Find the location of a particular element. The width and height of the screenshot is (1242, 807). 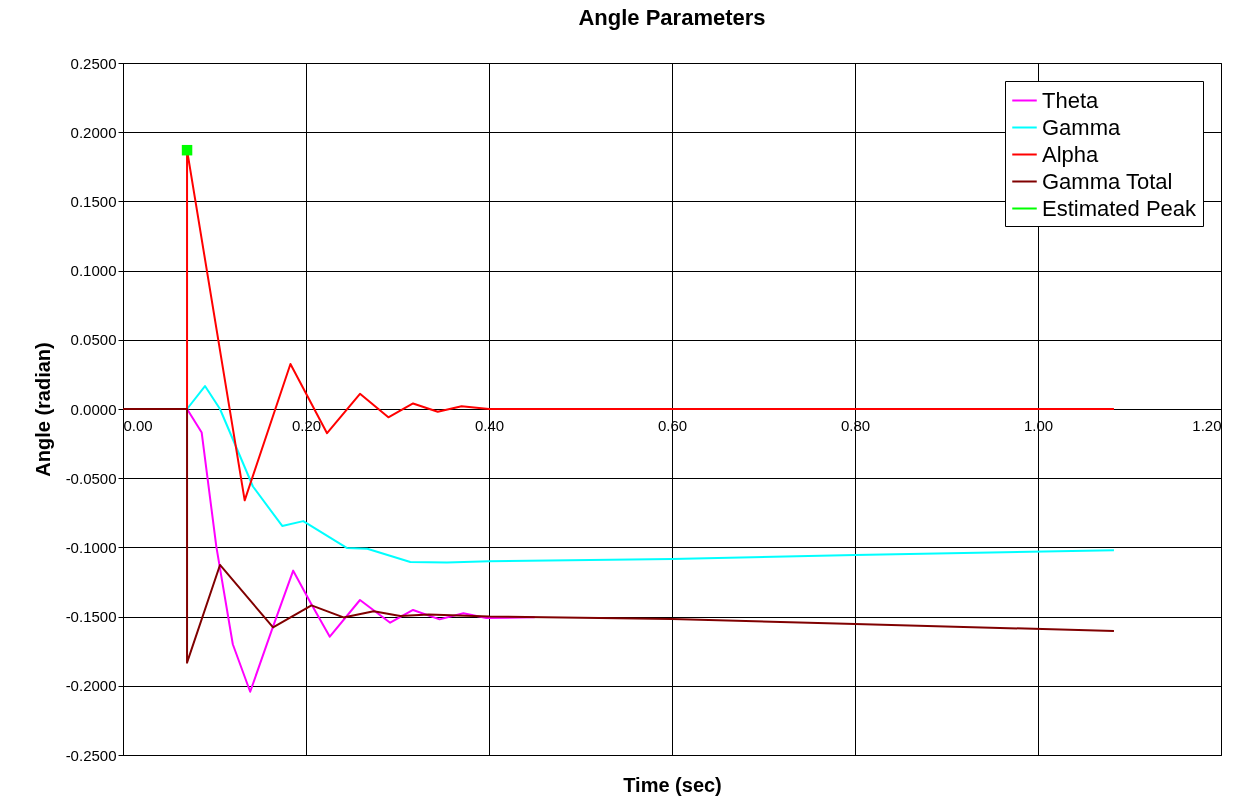

y-tick-label: -0.1000 is located at coordinates (91, 547).